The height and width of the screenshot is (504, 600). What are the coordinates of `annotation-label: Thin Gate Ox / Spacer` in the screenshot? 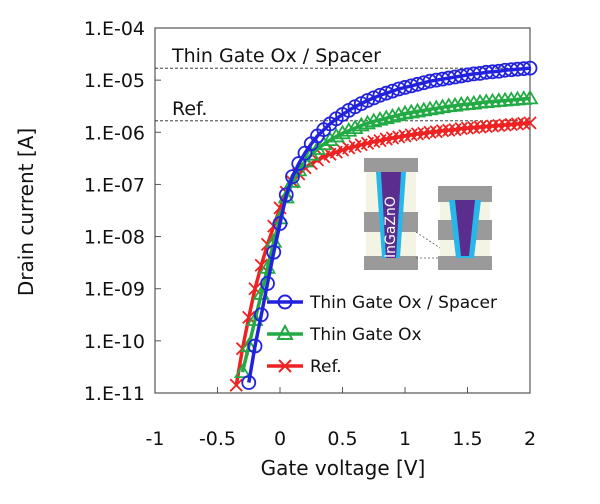 It's located at (276, 56).